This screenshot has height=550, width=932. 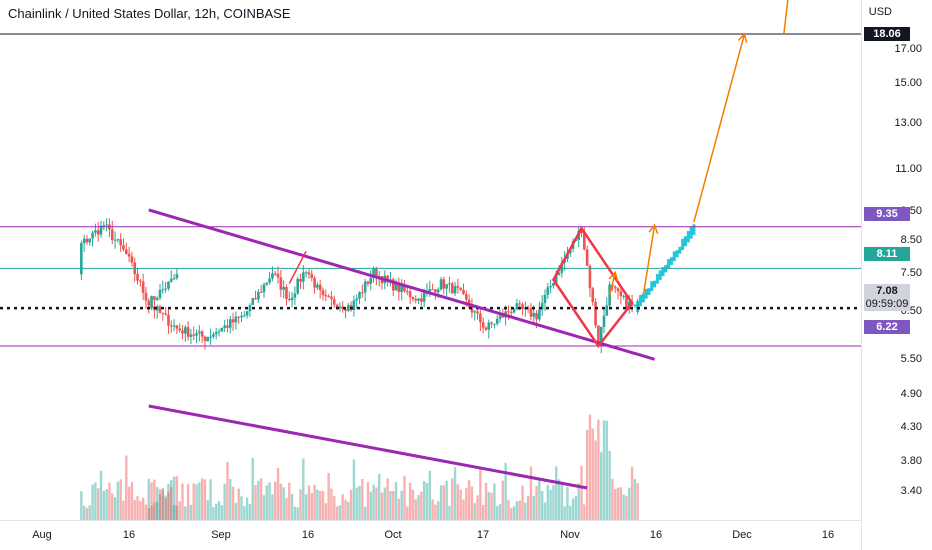 I want to click on price-label: 7.50, so click(x=911, y=273).